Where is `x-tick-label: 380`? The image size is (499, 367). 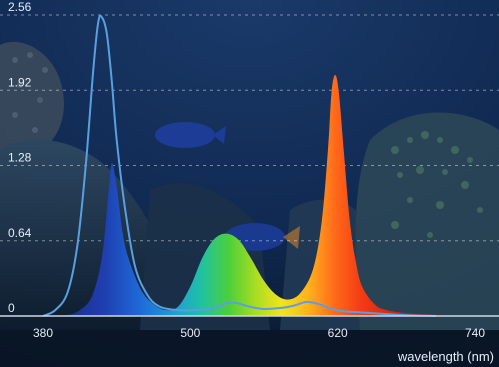
x-tick-label: 380 is located at coordinates (43, 333).